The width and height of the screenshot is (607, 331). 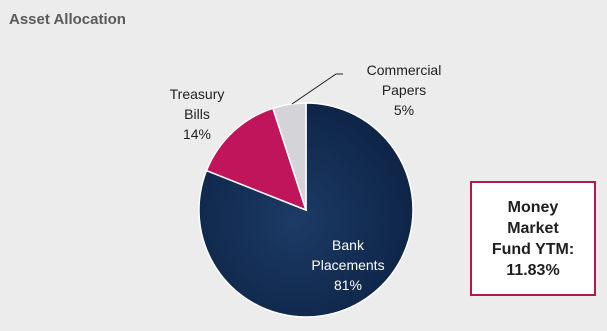 I want to click on slice-label-treasury-bills: Treasury Bills 14%, so click(x=197, y=114).